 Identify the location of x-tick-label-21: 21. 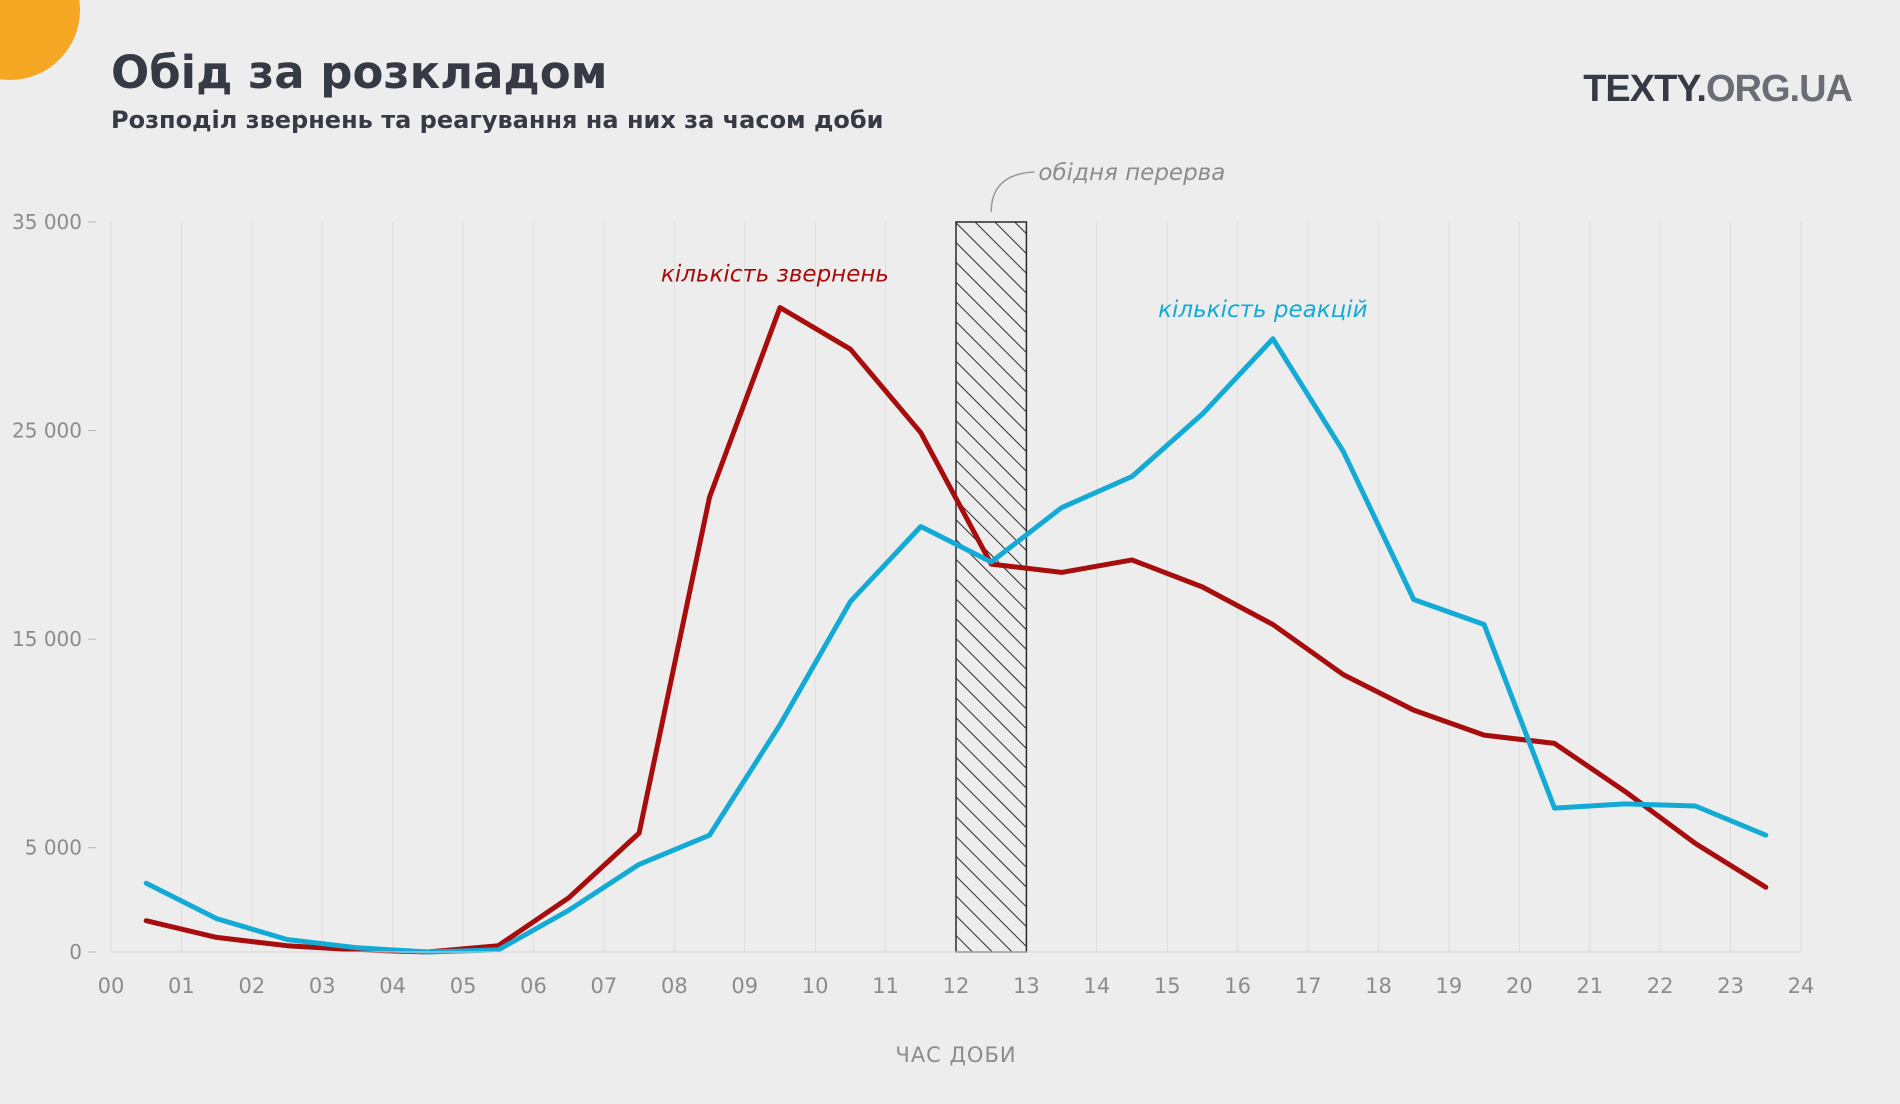
(1589, 986).